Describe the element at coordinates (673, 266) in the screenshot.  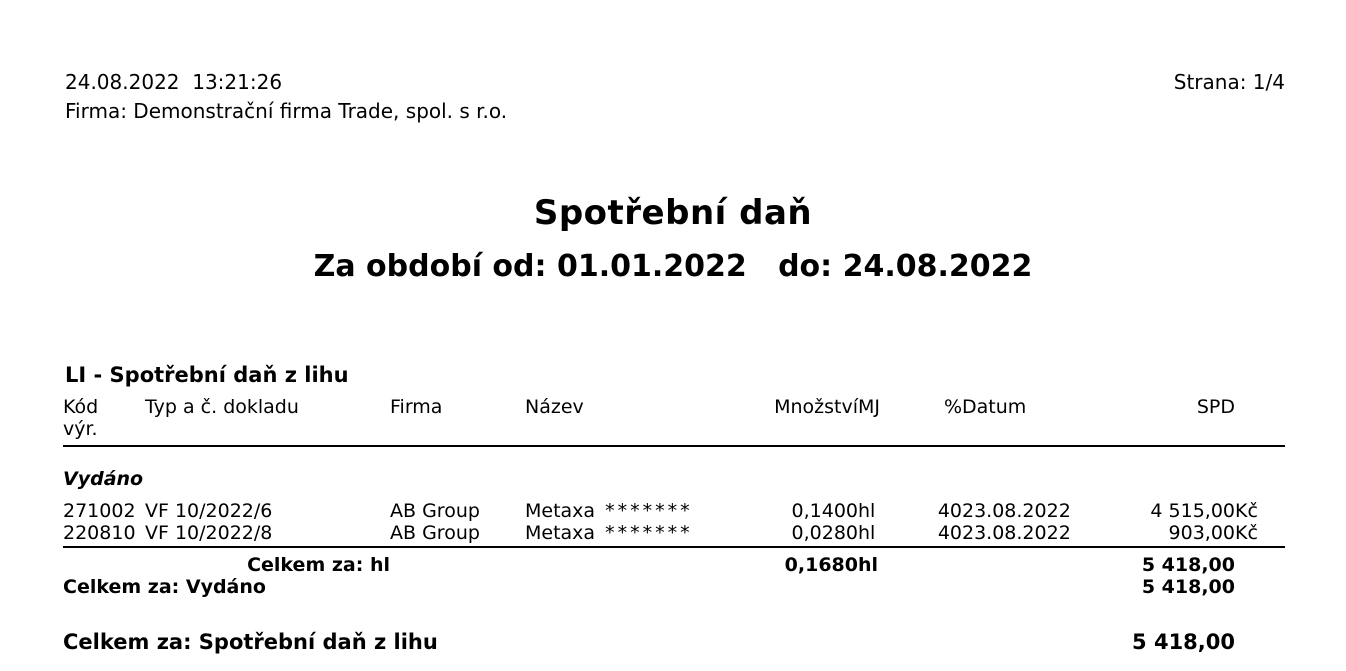
I see `report-period: Za období od: 01.01.2022 do: 24.08.2022` at that location.